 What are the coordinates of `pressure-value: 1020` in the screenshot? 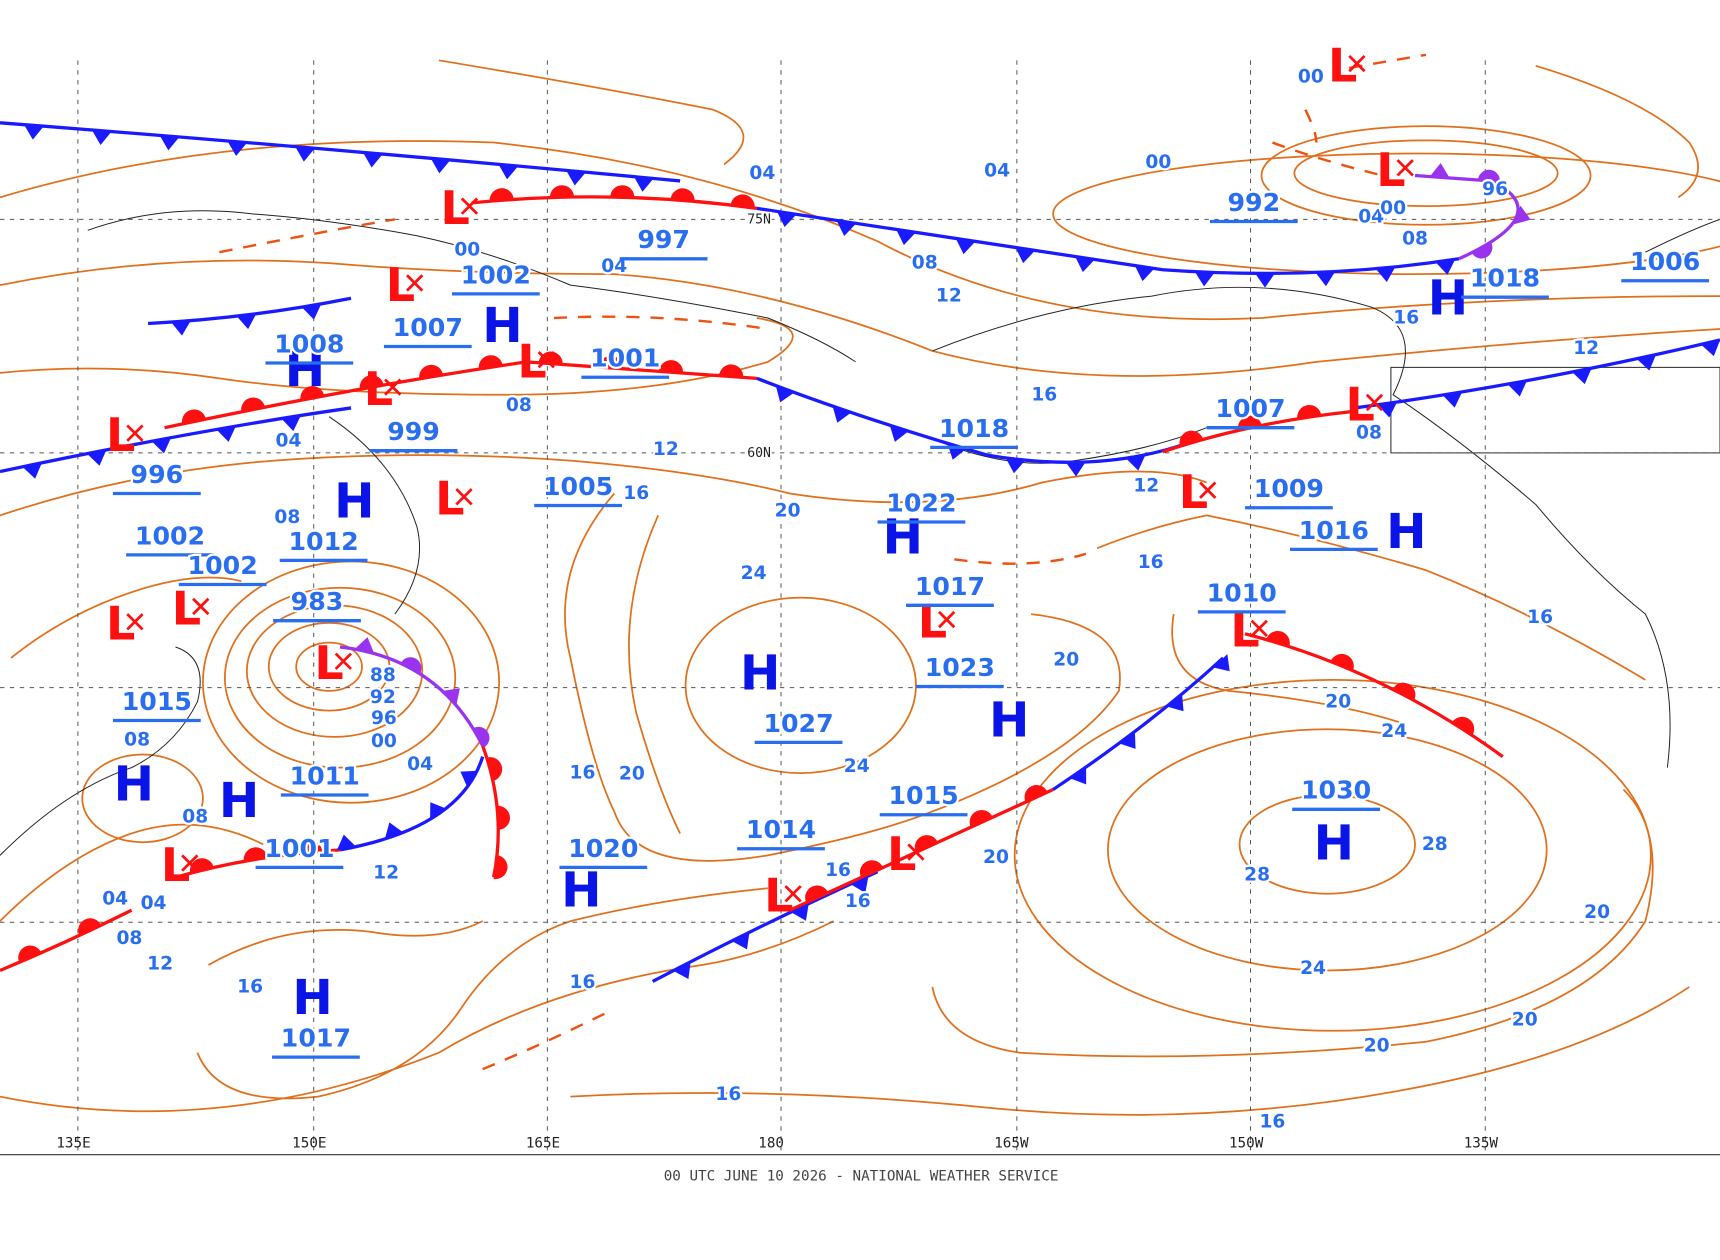 It's located at (603, 848).